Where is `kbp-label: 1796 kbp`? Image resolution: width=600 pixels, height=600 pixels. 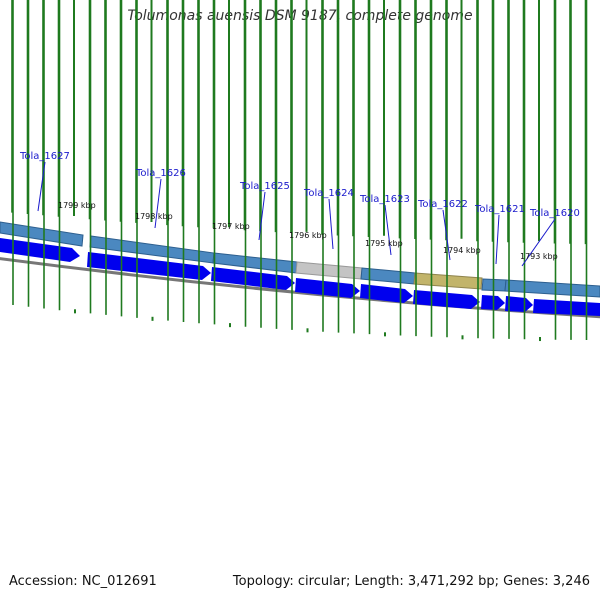 kbp-label: 1796 kbp is located at coordinates (308, 235).